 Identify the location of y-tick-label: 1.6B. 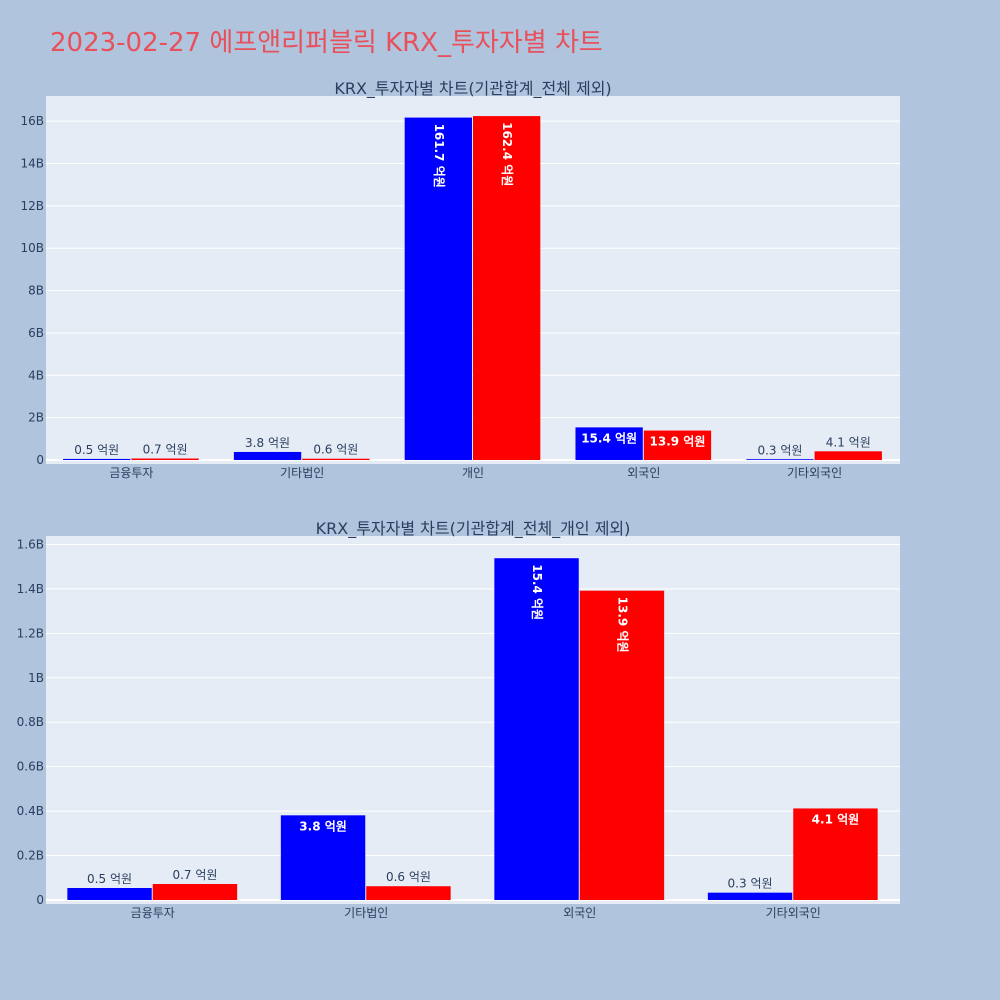
(30, 544).